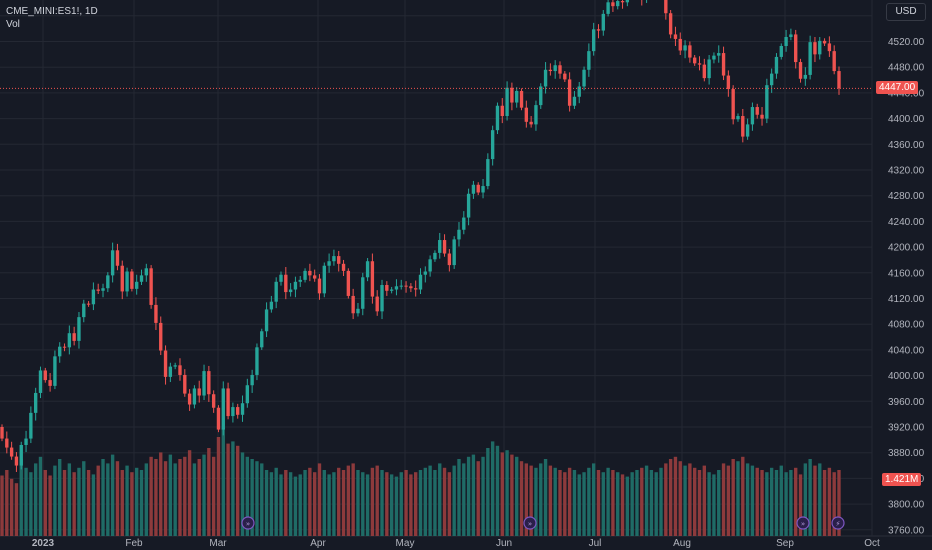  I want to click on y-tick-label: 3880.00, so click(906, 453).